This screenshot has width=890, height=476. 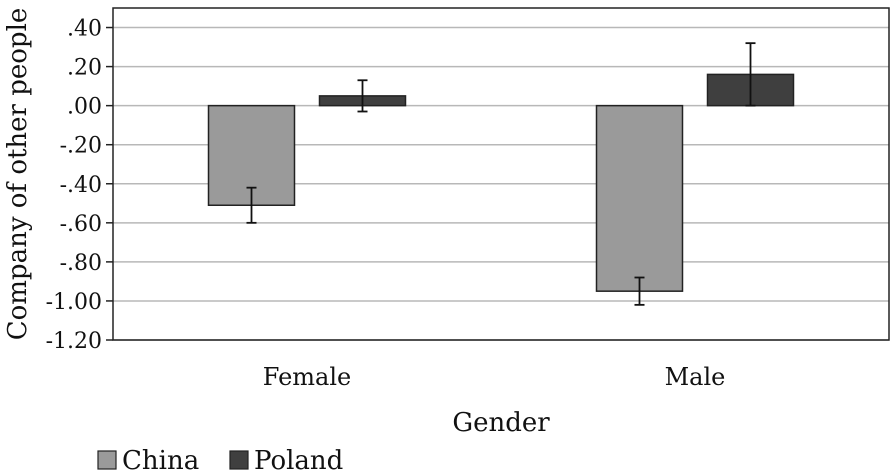 I want to click on y-tick-label: -.60, so click(x=81, y=224).